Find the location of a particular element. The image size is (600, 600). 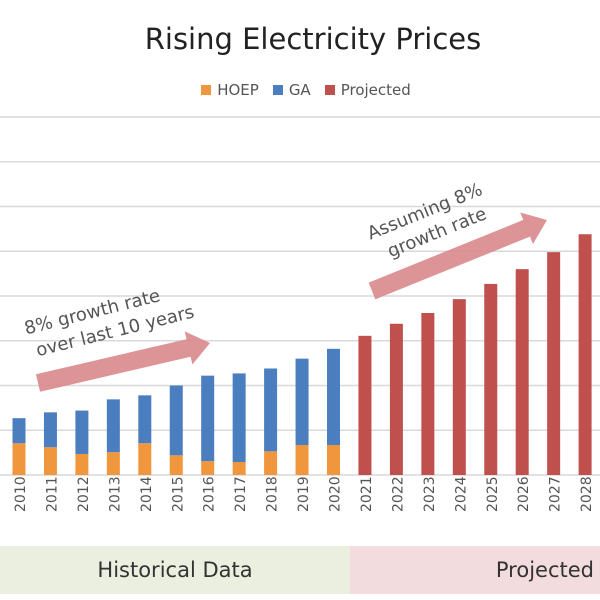

x-tick-label: 2017 is located at coordinates (241, 494).